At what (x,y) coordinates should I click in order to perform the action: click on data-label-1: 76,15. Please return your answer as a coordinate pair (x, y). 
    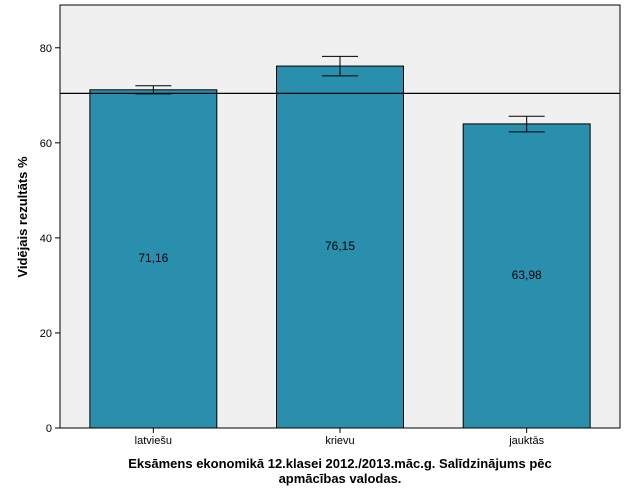
    Looking at the image, I should click on (340, 246).